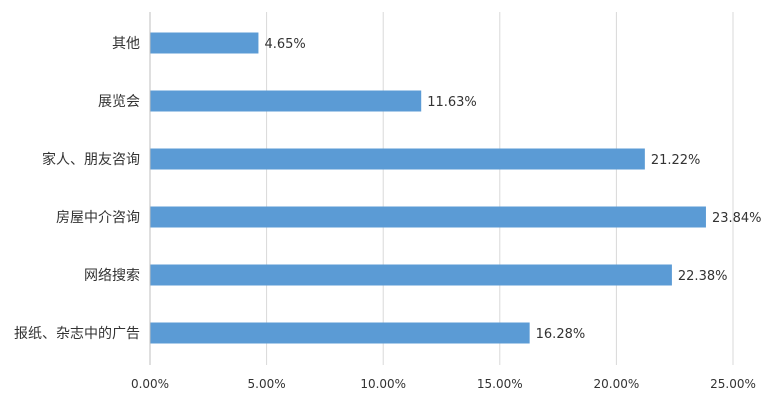  I want to click on data-label: 21.22%, so click(676, 160).